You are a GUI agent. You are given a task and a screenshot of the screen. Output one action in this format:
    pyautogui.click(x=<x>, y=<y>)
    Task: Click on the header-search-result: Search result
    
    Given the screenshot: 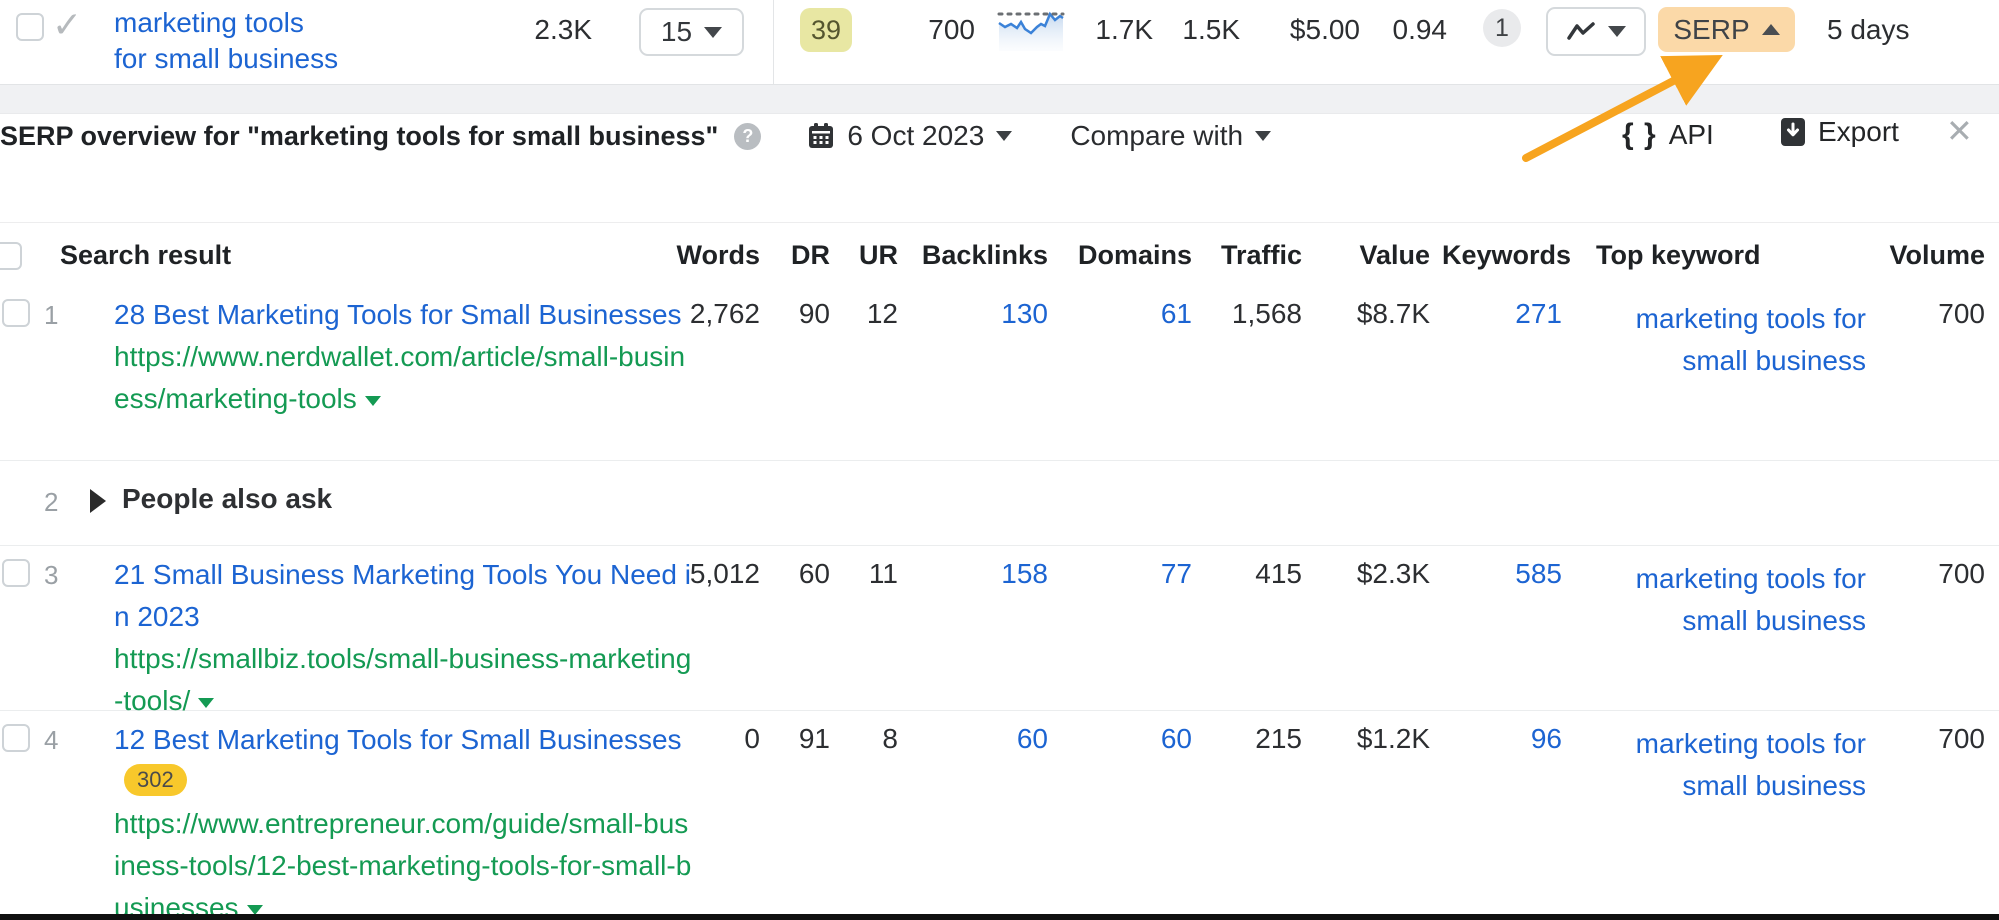 What is the action you would take?
    pyautogui.click(x=146, y=255)
    